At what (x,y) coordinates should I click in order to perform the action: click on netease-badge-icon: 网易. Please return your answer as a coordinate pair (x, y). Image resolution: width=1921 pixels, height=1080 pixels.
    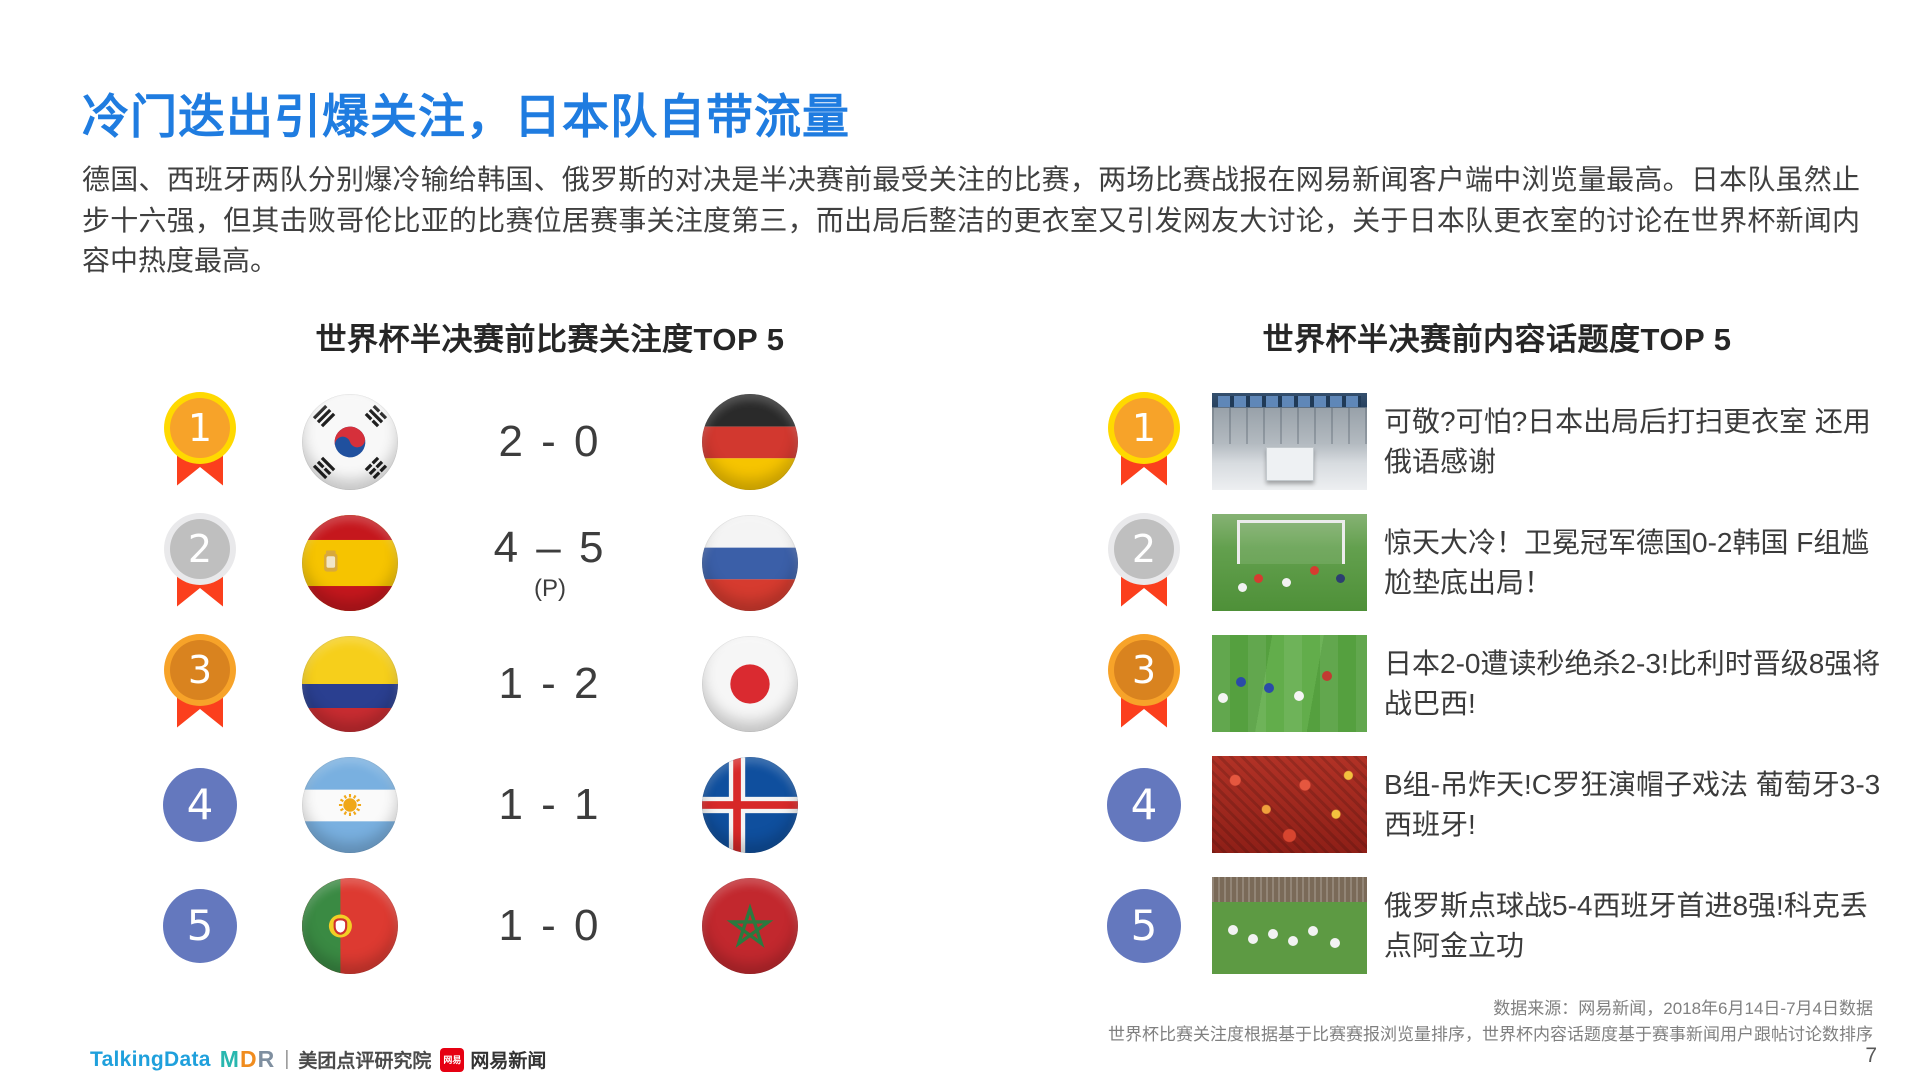
    Looking at the image, I should click on (452, 1059).